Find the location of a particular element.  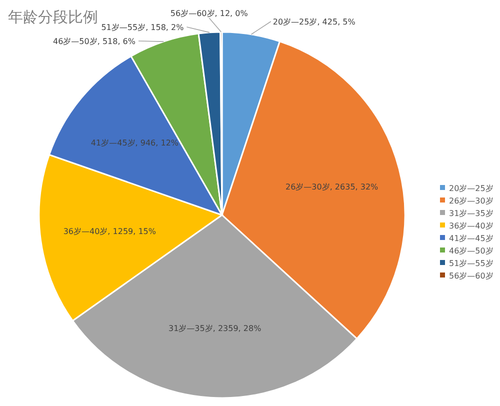

legend-label: 26岁—30岁 is located at coordinates (471, 201).